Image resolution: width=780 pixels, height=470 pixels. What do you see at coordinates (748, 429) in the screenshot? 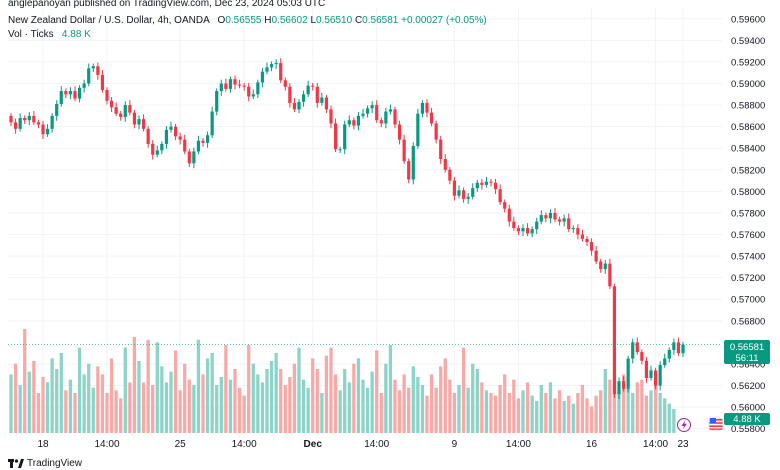
I see `y-tick-label: 0.55800` at bounding box center [748, 429].